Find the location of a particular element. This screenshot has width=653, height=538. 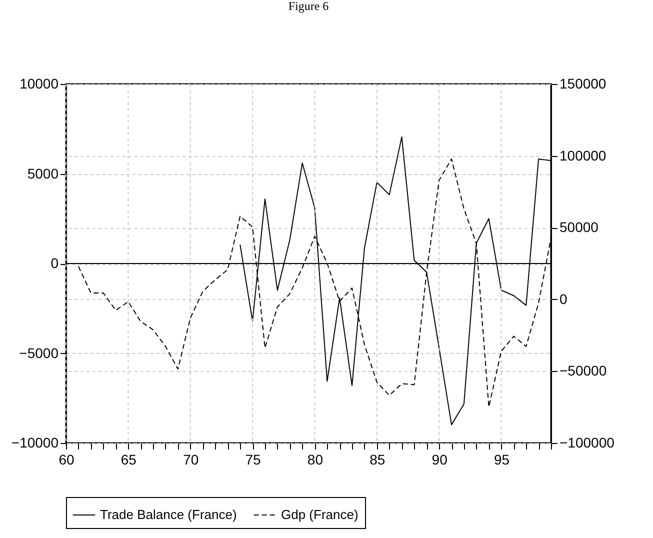

y2-tick-label: 0 is located at coordinates (564, 298).